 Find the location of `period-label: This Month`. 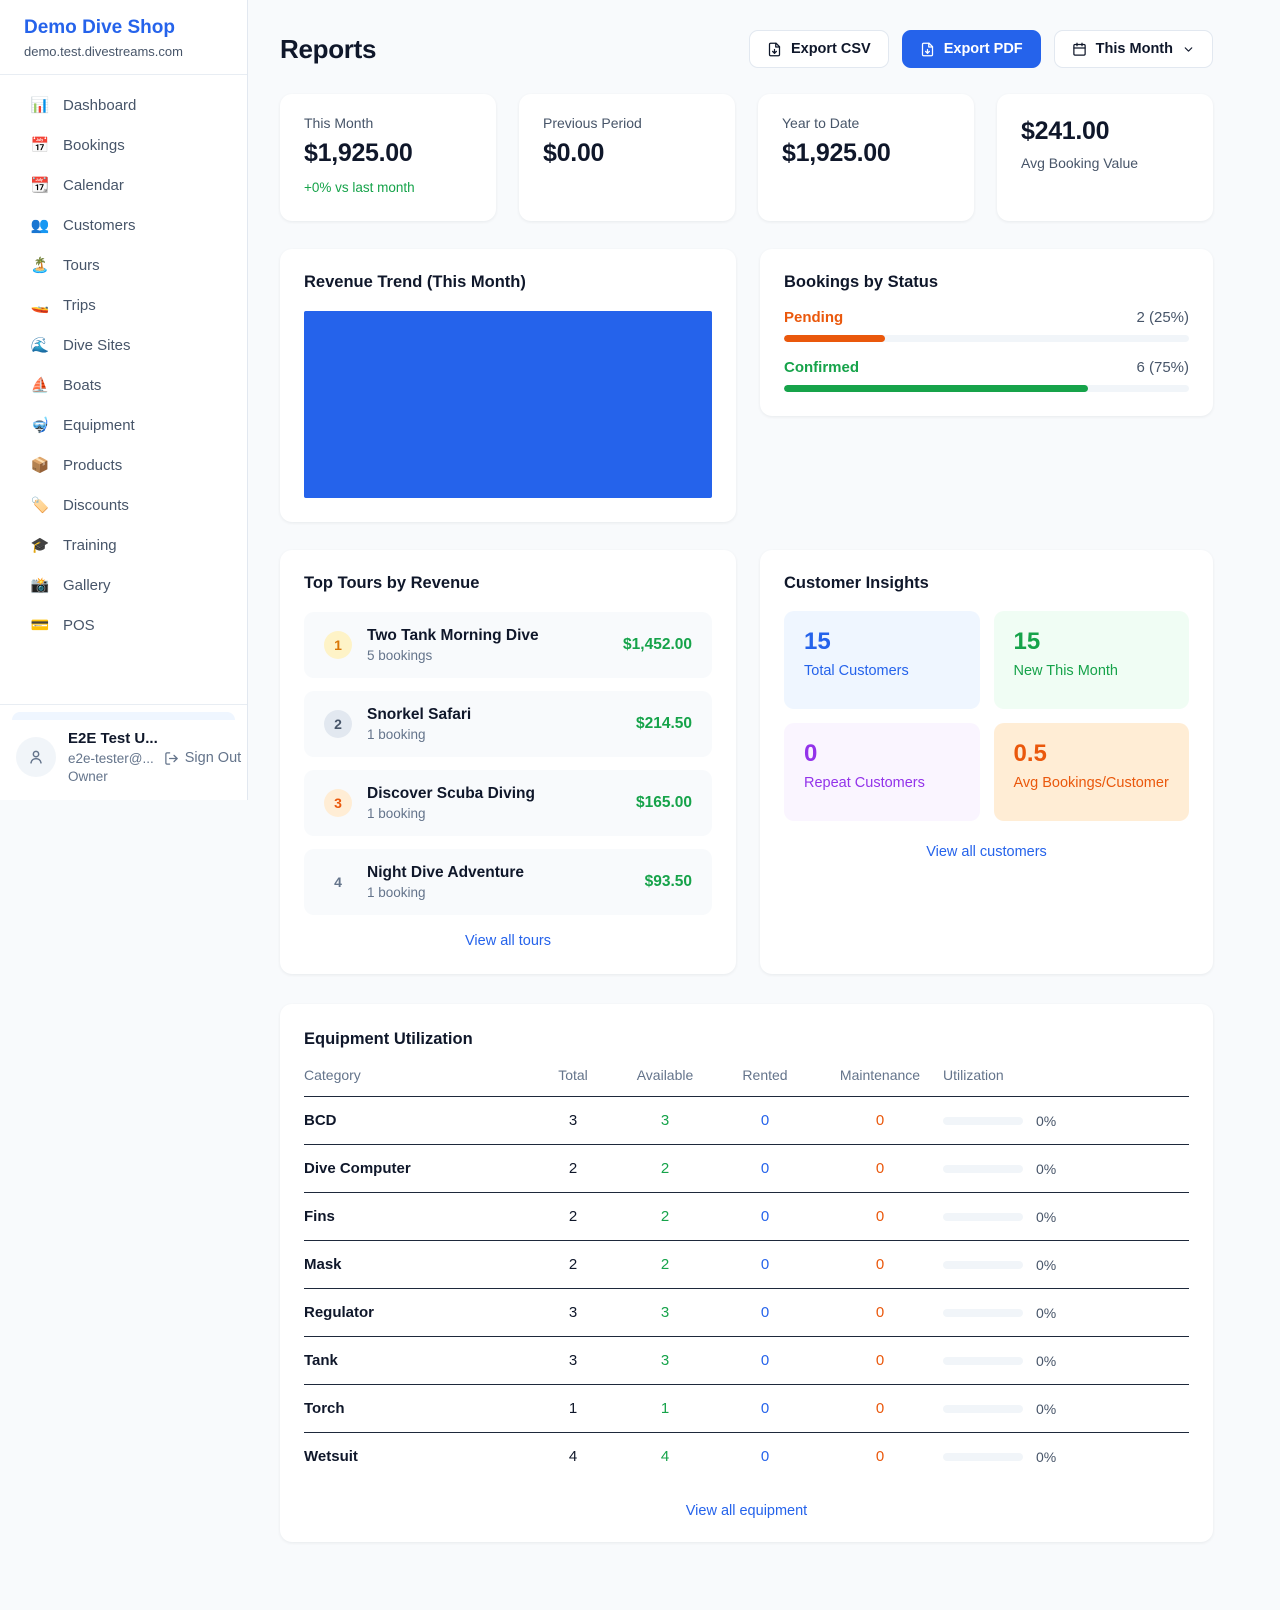

period-label: This Month is located at coordinates (1134, 49).